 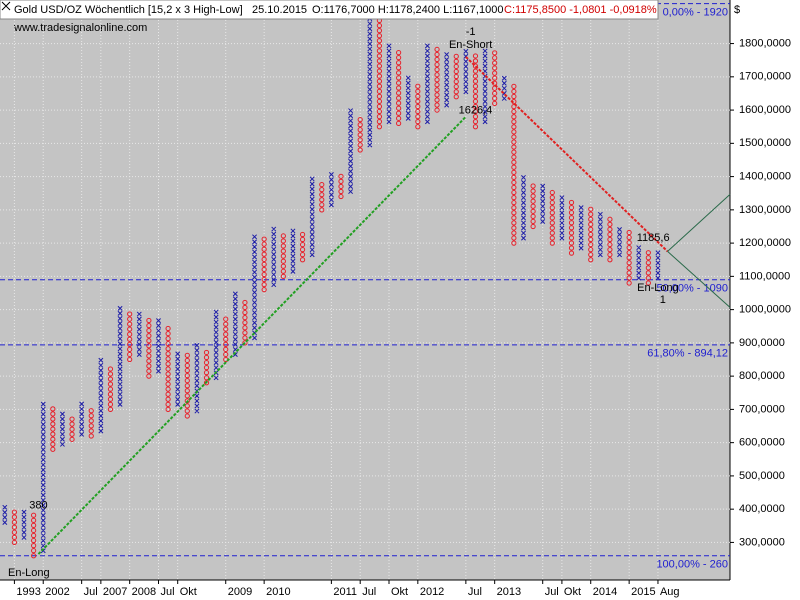 What do you see at coordinates (471, 32) in the screenshot?
I see `annotation: -1` at bounding box center [471, 32].